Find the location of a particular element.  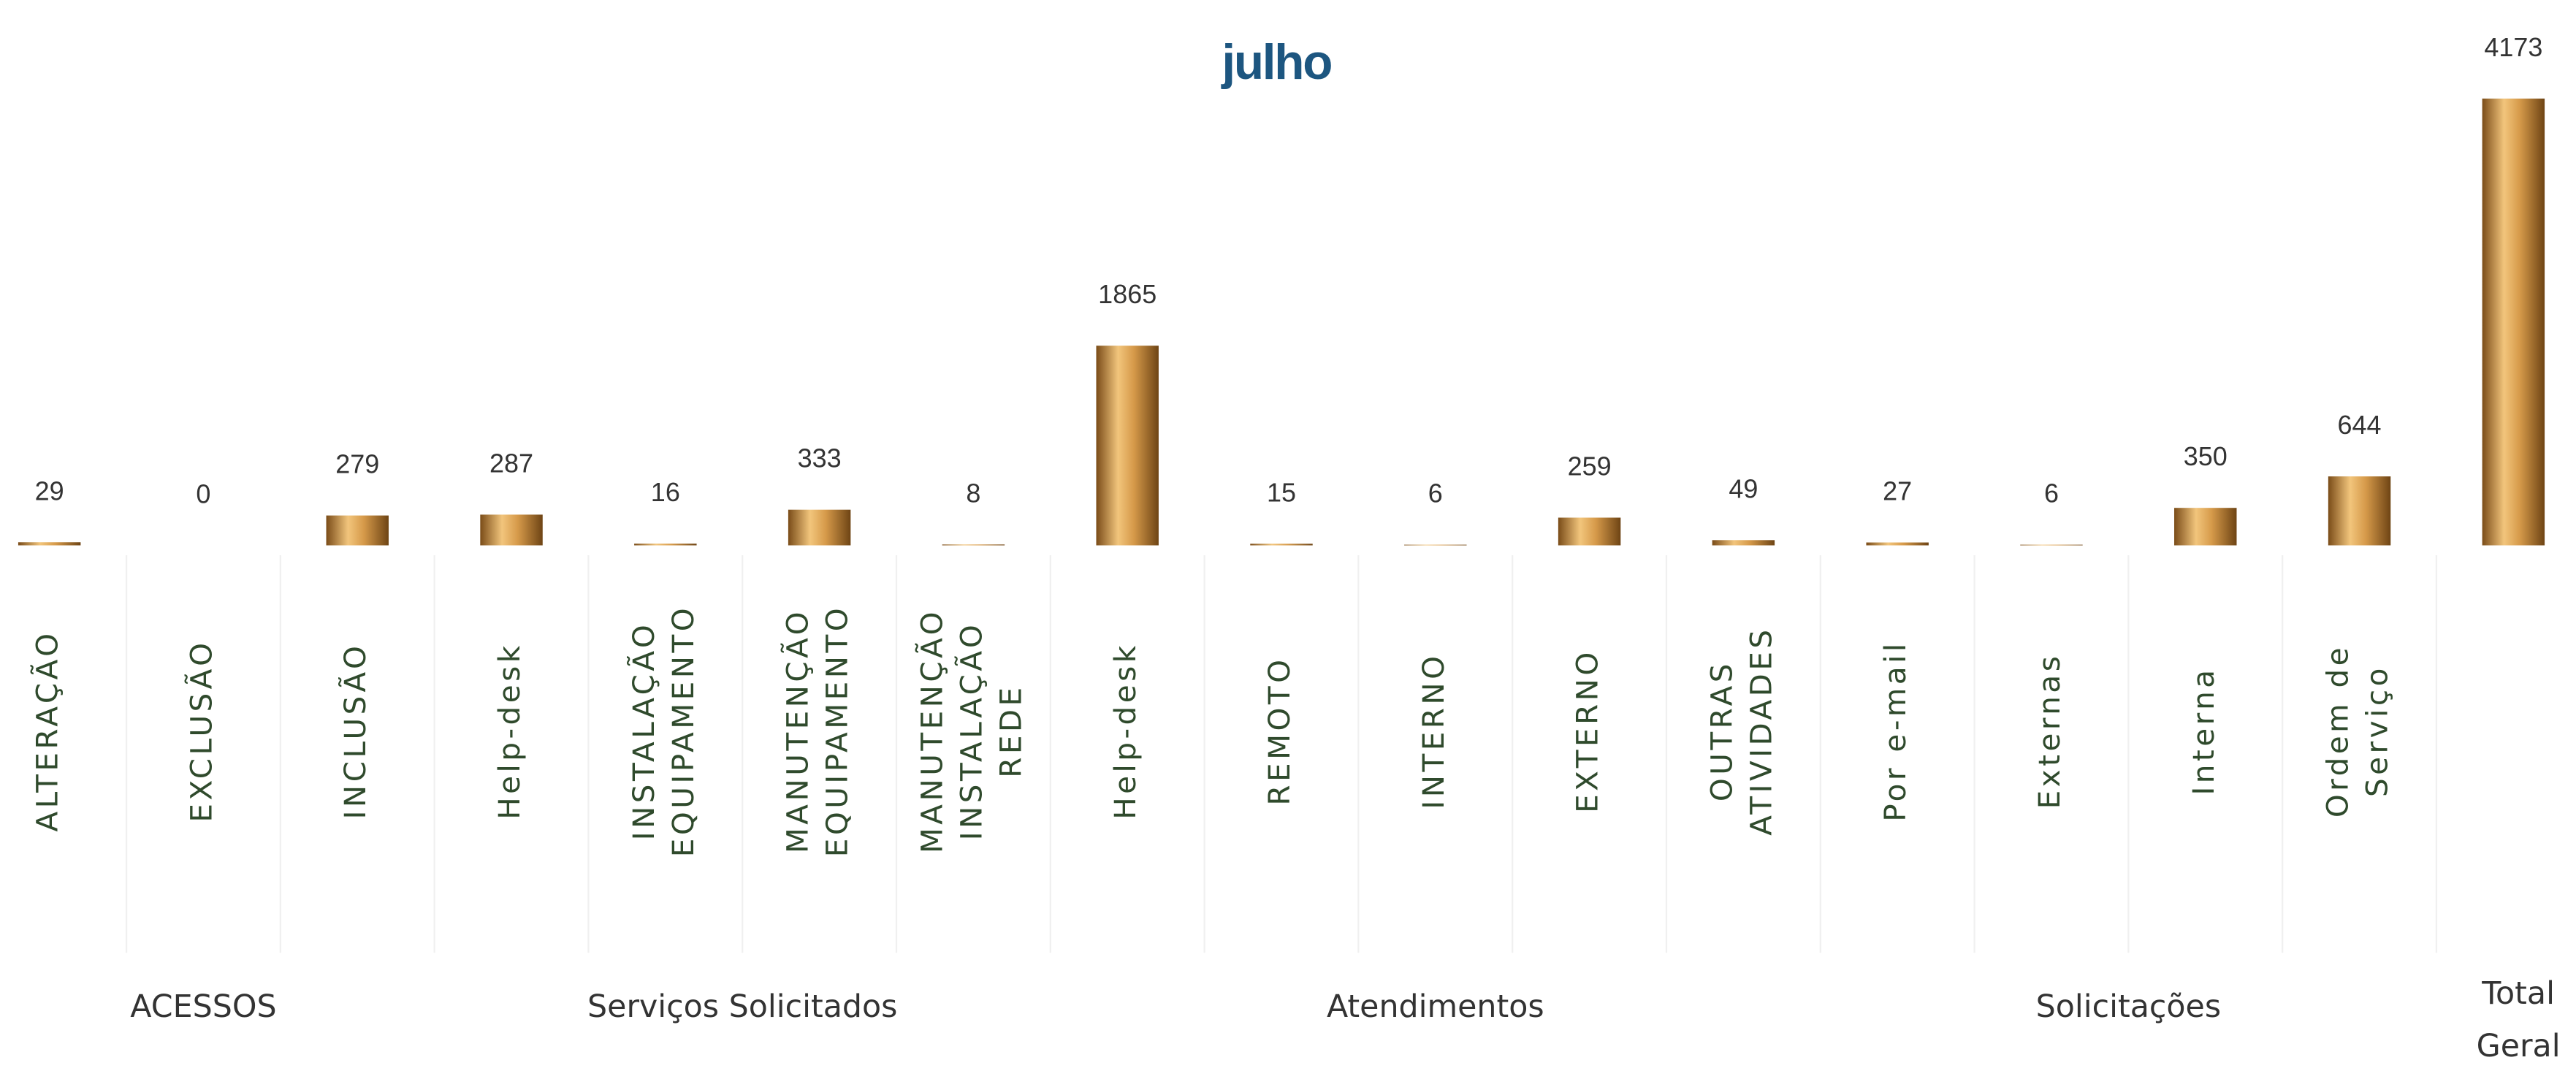

x-tick-label: INCLUSÃO is located at coordinates (355, 731).